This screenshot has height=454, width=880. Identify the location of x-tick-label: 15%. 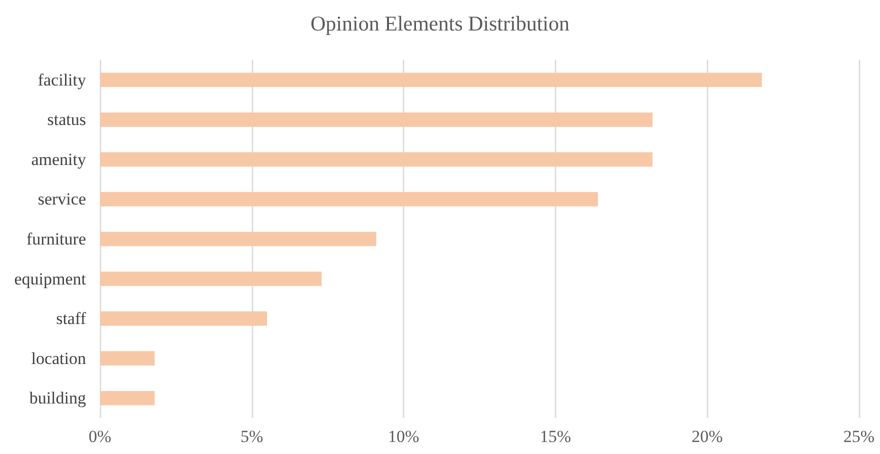
(555, 436).